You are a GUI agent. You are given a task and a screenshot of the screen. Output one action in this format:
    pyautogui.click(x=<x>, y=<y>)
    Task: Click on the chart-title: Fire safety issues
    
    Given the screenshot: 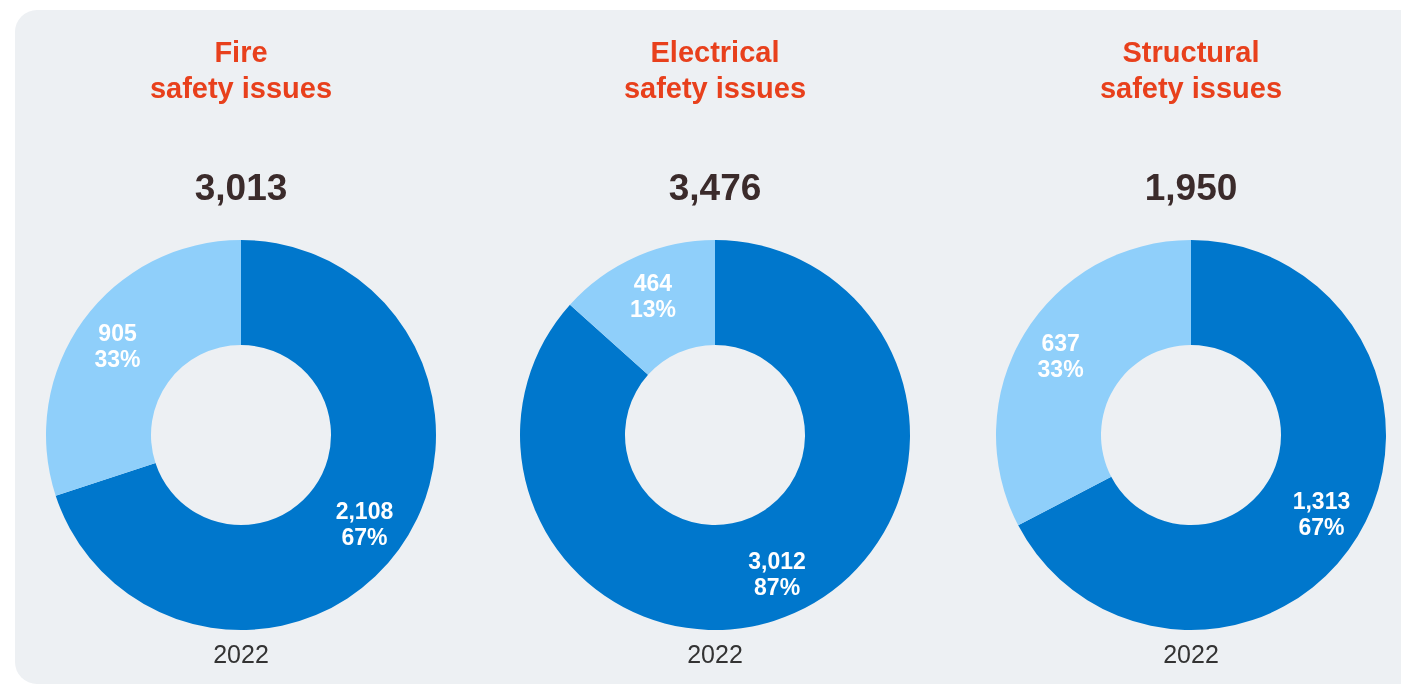 What is the action you would take?
    pyautogui.click(x=241, y=70)
    